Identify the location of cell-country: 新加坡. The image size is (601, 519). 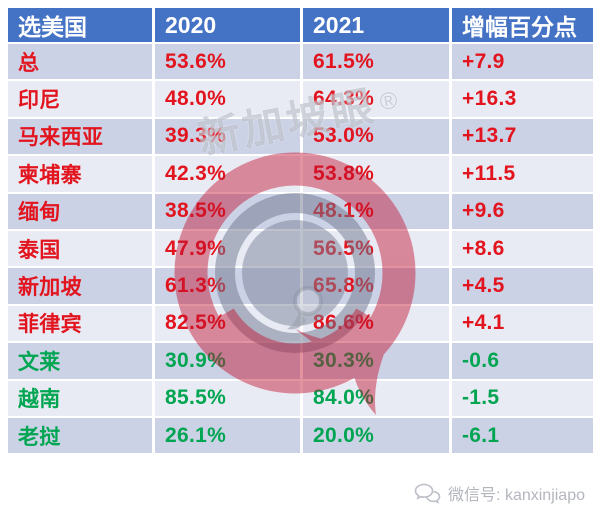
(81, 287).